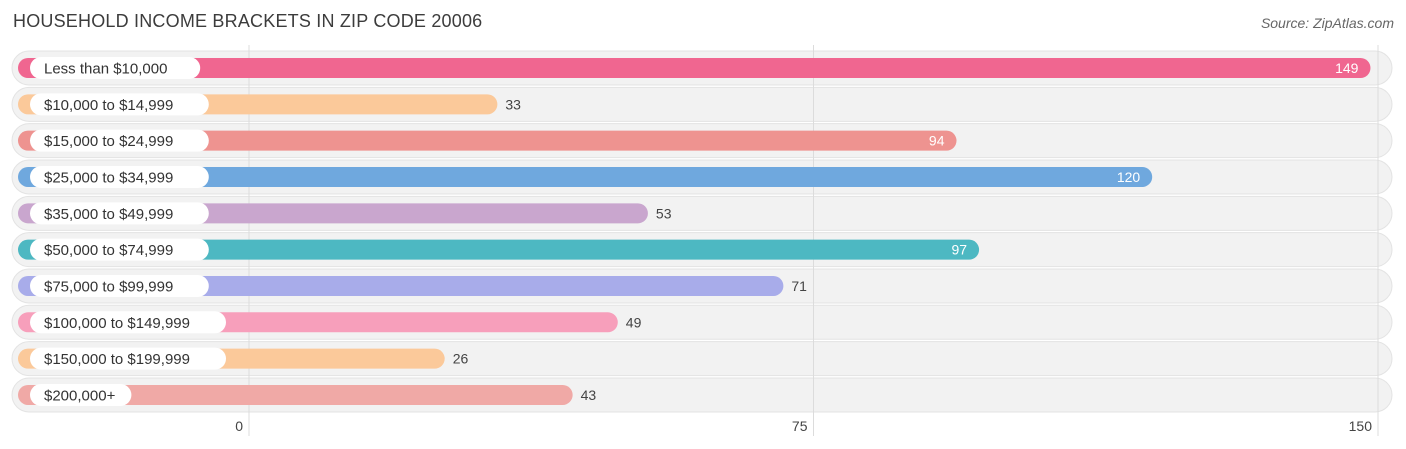 The height and width of the screenshot is (449, 1406). Describe the element at coordinates (799, 286) in the screenshot. I see `value-label: 71` at that location.